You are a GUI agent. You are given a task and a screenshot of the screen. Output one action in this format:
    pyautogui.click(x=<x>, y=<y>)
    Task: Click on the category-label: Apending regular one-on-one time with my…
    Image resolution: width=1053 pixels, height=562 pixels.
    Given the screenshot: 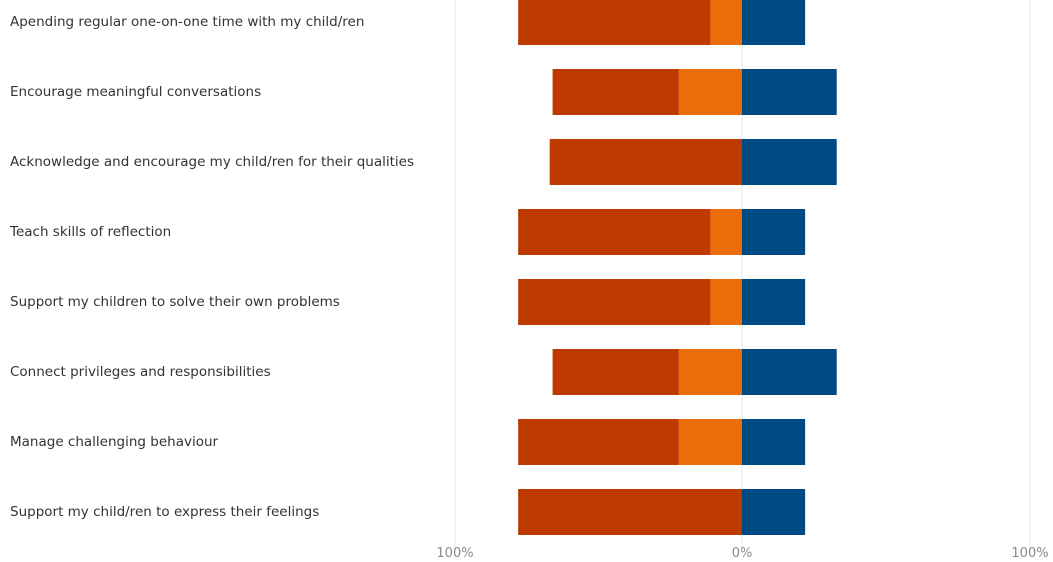 What is the action you would take?
    pyautogui.click(x=220, y=23)
    